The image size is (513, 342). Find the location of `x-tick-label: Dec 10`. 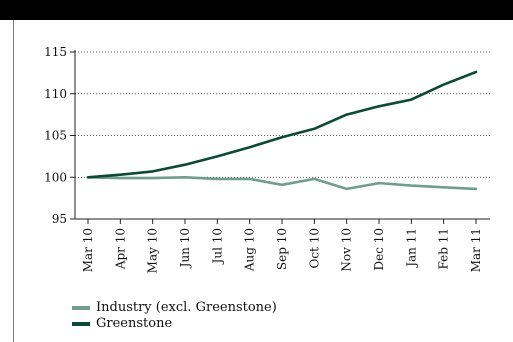

x-tick-label: Dec 10 is located at coordinates (379, 249).